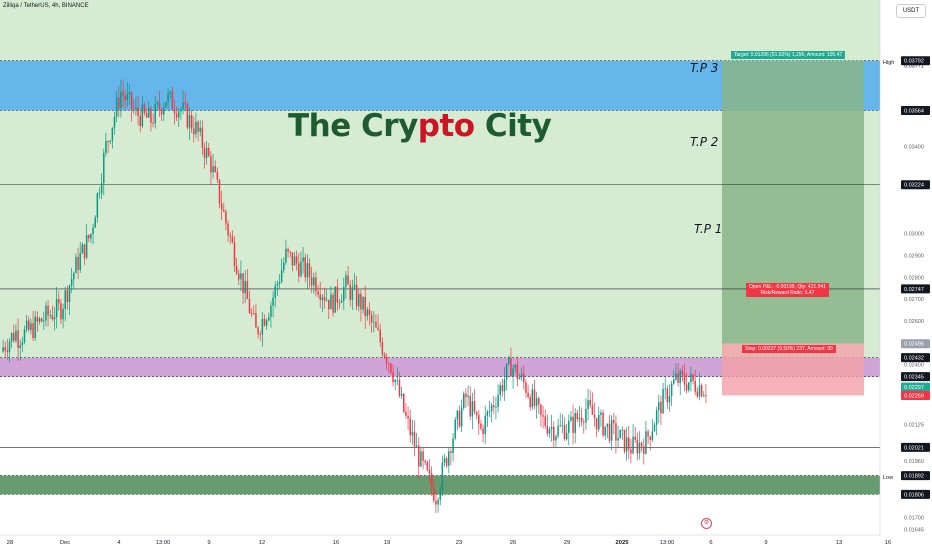  I want to click on y-tick-label: 0.02600, so click(914, 322).